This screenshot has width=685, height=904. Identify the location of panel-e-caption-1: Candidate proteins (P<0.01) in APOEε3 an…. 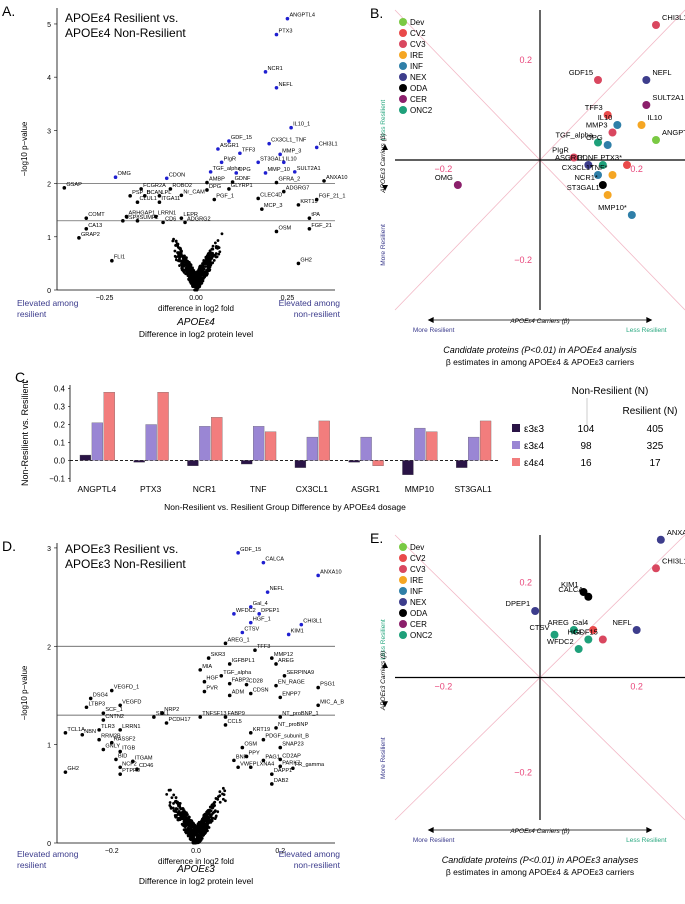
(540, 860).